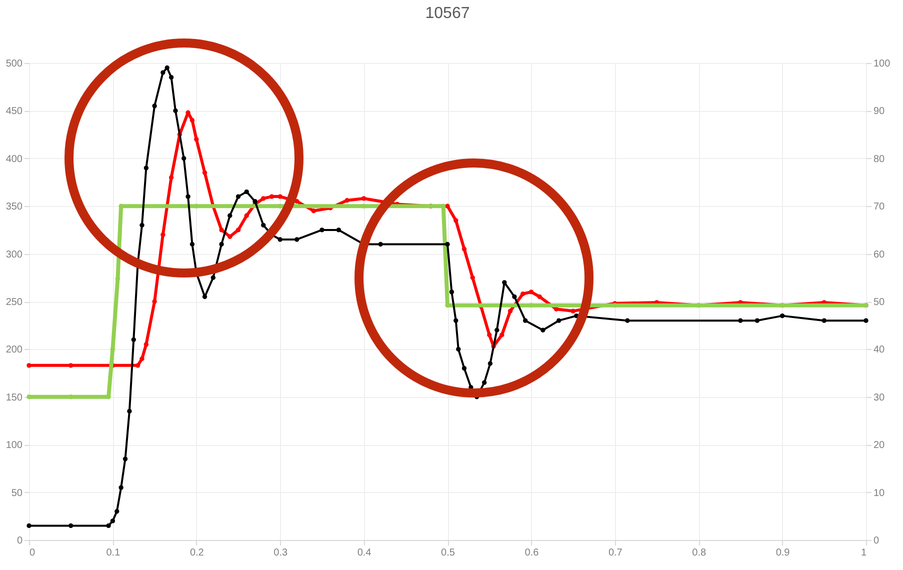 This screenshot has width=903, height=570. Describe the element at coordinates (880, 254) in the screenshot. I see `y2-tick-label: 60` at that location.